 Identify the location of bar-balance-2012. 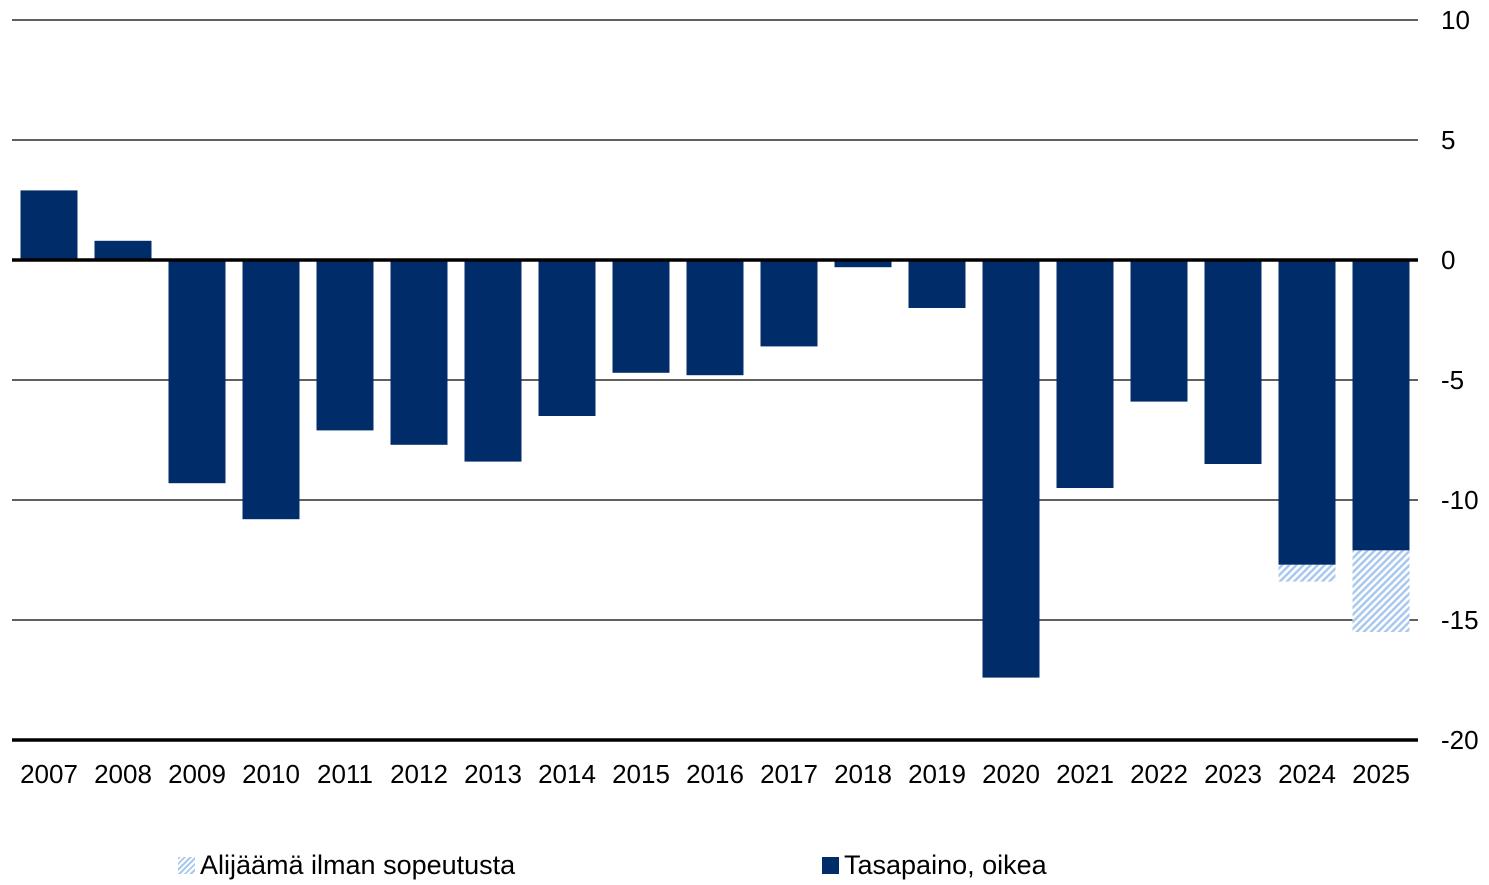
(419, 352).